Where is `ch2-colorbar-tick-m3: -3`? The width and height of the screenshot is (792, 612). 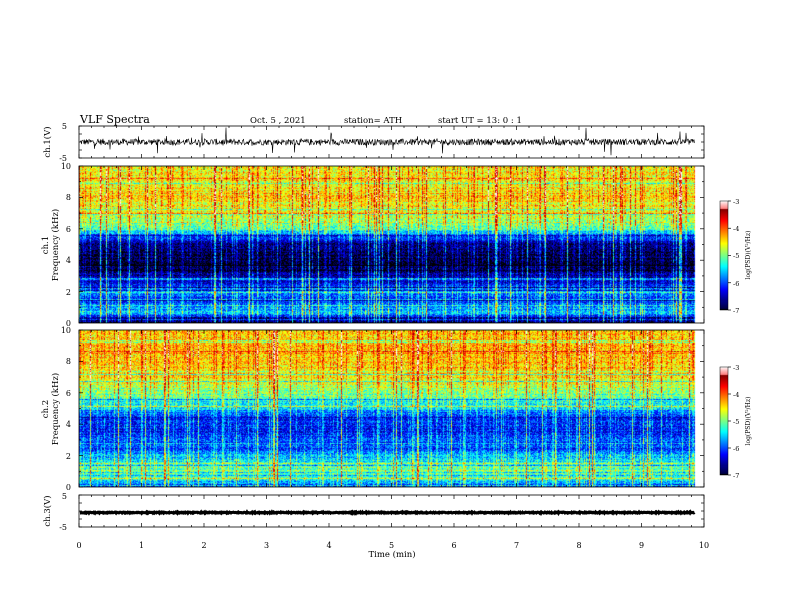 ch2-colorbar-tick-m3: -3 is located at coordinates (736, 368).